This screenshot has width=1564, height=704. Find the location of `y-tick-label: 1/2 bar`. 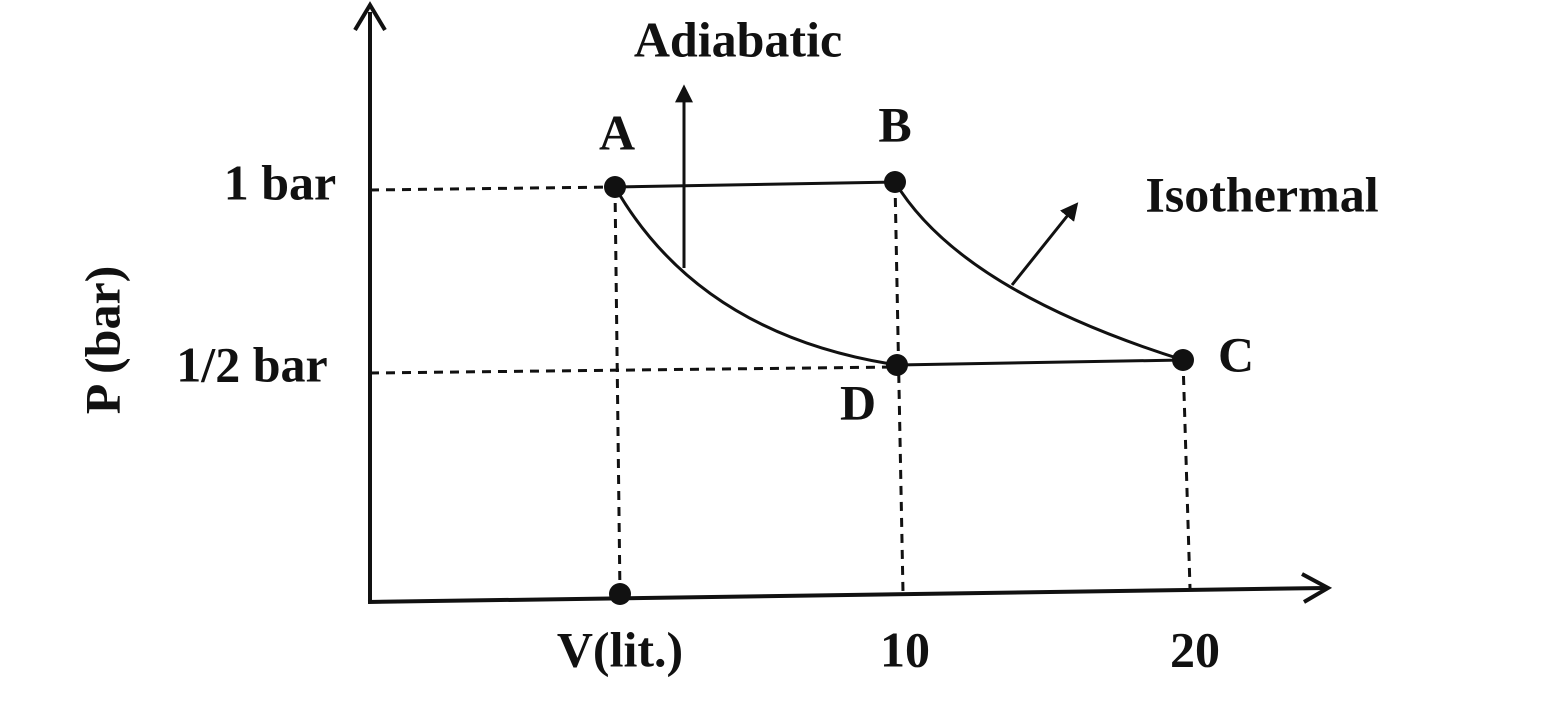

y-tick-label: 1/2 bar is located at coordinates (251, 364).